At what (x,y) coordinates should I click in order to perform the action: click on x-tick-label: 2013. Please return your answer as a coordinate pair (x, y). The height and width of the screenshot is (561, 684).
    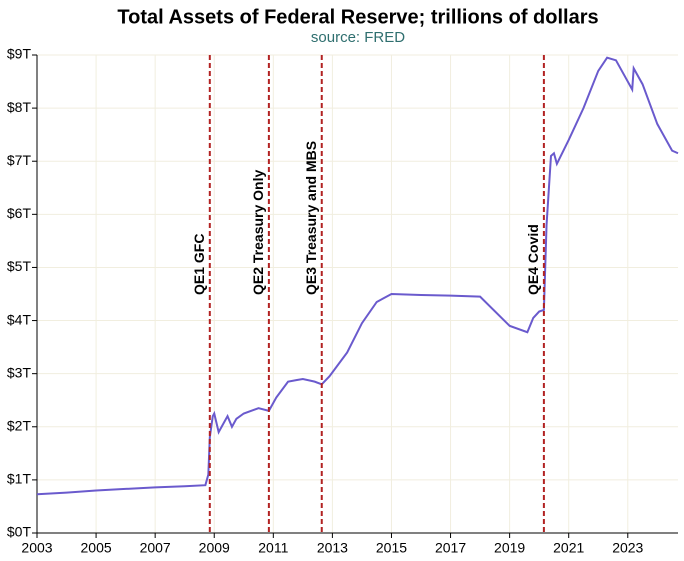
    Looking at the image, I should click on (332, 548).